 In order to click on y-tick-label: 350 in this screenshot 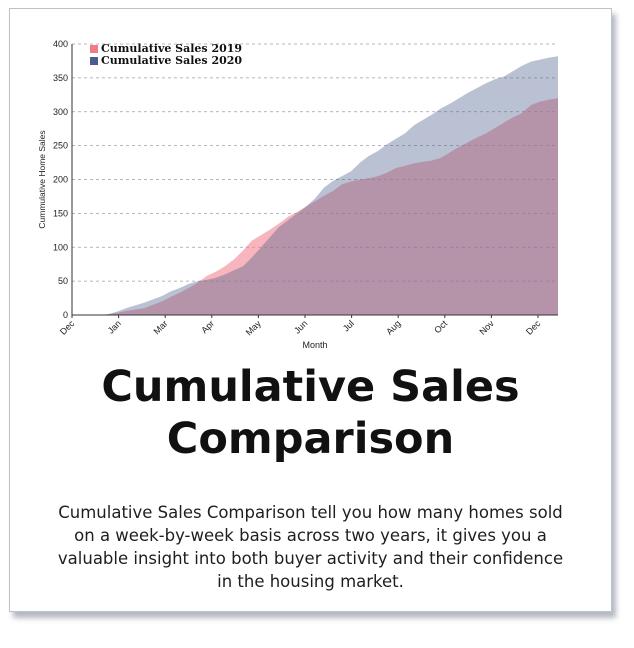, I will do `click(60, 78)`.